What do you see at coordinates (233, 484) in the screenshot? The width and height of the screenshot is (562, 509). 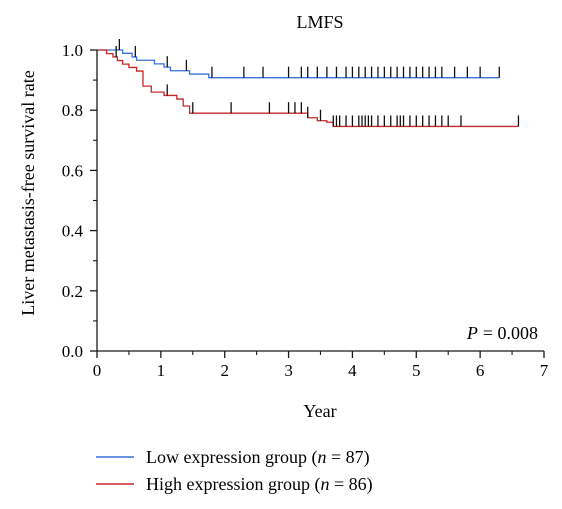 I see `legend-name: High expression group (` at bounding box center [233, 484].